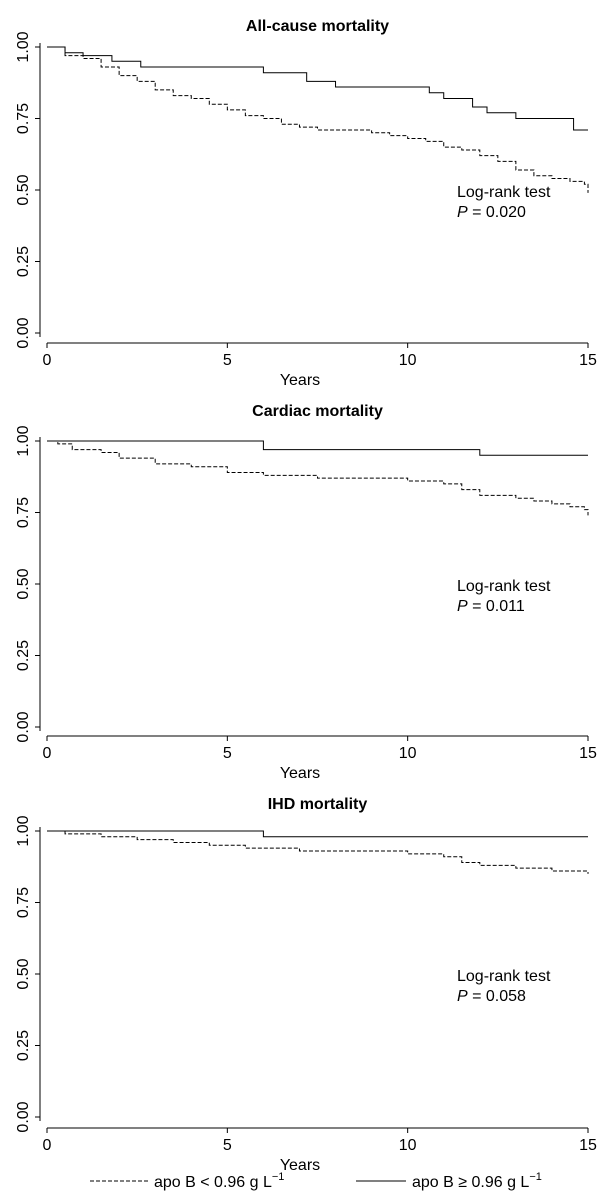 The width and height of the screenshot is (600, 1201). Describe the element at coordinates (491, 996) in the screenshot. I see `p-value-annotation: P = 0.058` at that location.